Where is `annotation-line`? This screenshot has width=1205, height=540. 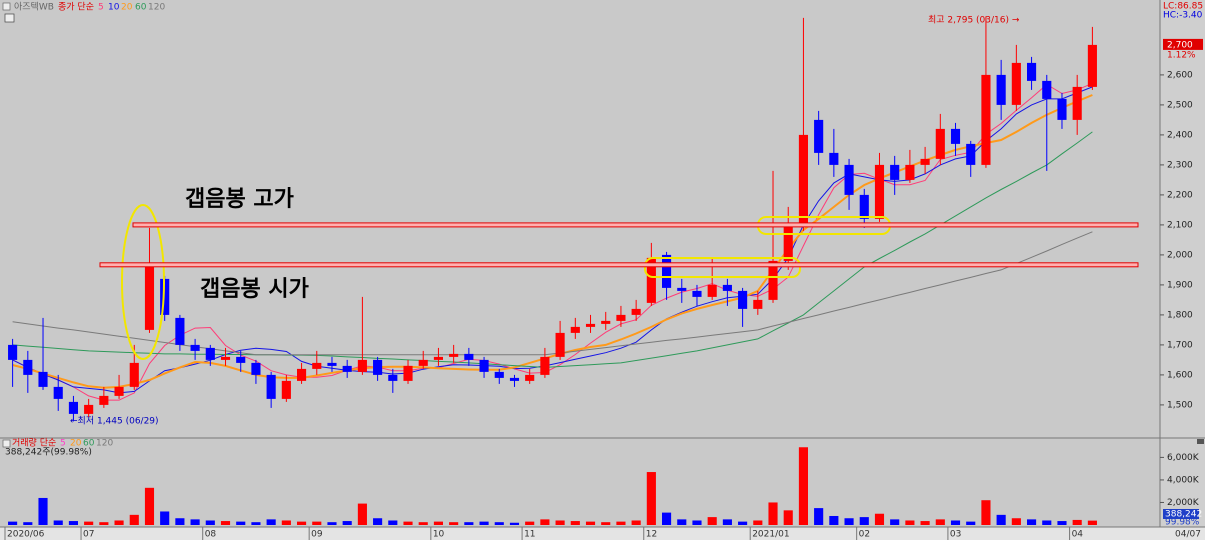 annotation-line is located at coordinates (635, 225).